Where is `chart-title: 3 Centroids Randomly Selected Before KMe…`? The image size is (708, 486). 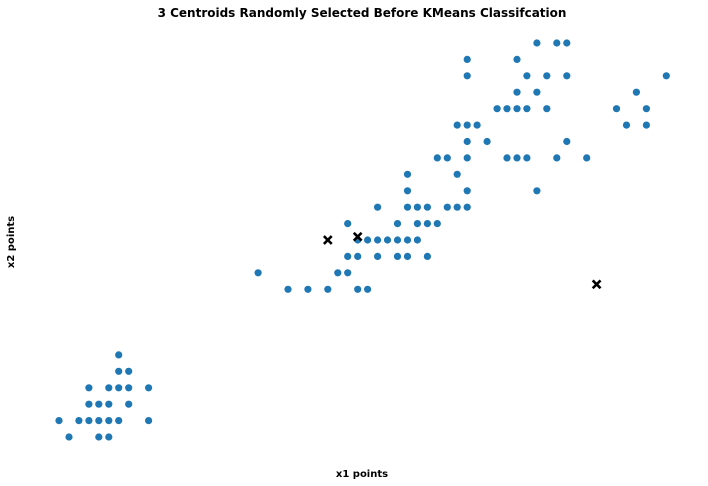
chart-title: 3 Centroids Randomly Selected Before KMe… is located at coordinates (362, 13).